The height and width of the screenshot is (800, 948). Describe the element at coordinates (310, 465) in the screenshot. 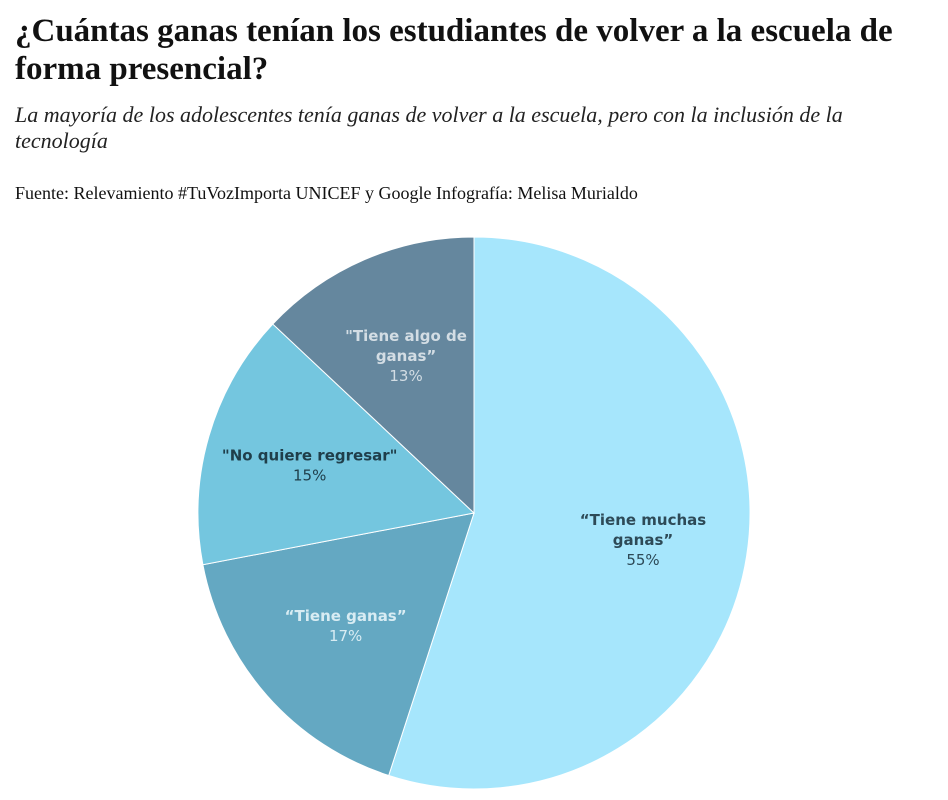

I see `pie-slice-label-2: "No quiere regresar" 15%` at that location.